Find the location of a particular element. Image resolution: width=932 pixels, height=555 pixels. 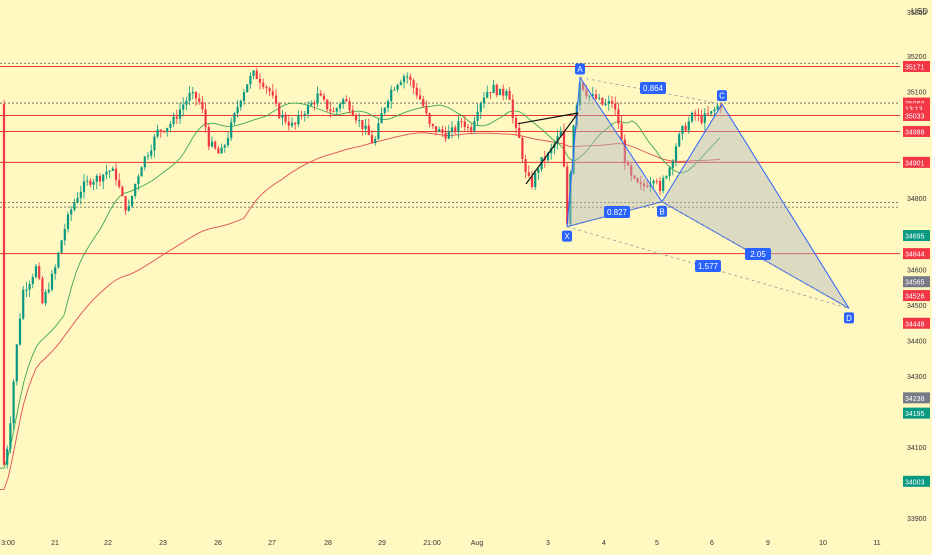

pattern-point-x is located at coordinates (567, 236).